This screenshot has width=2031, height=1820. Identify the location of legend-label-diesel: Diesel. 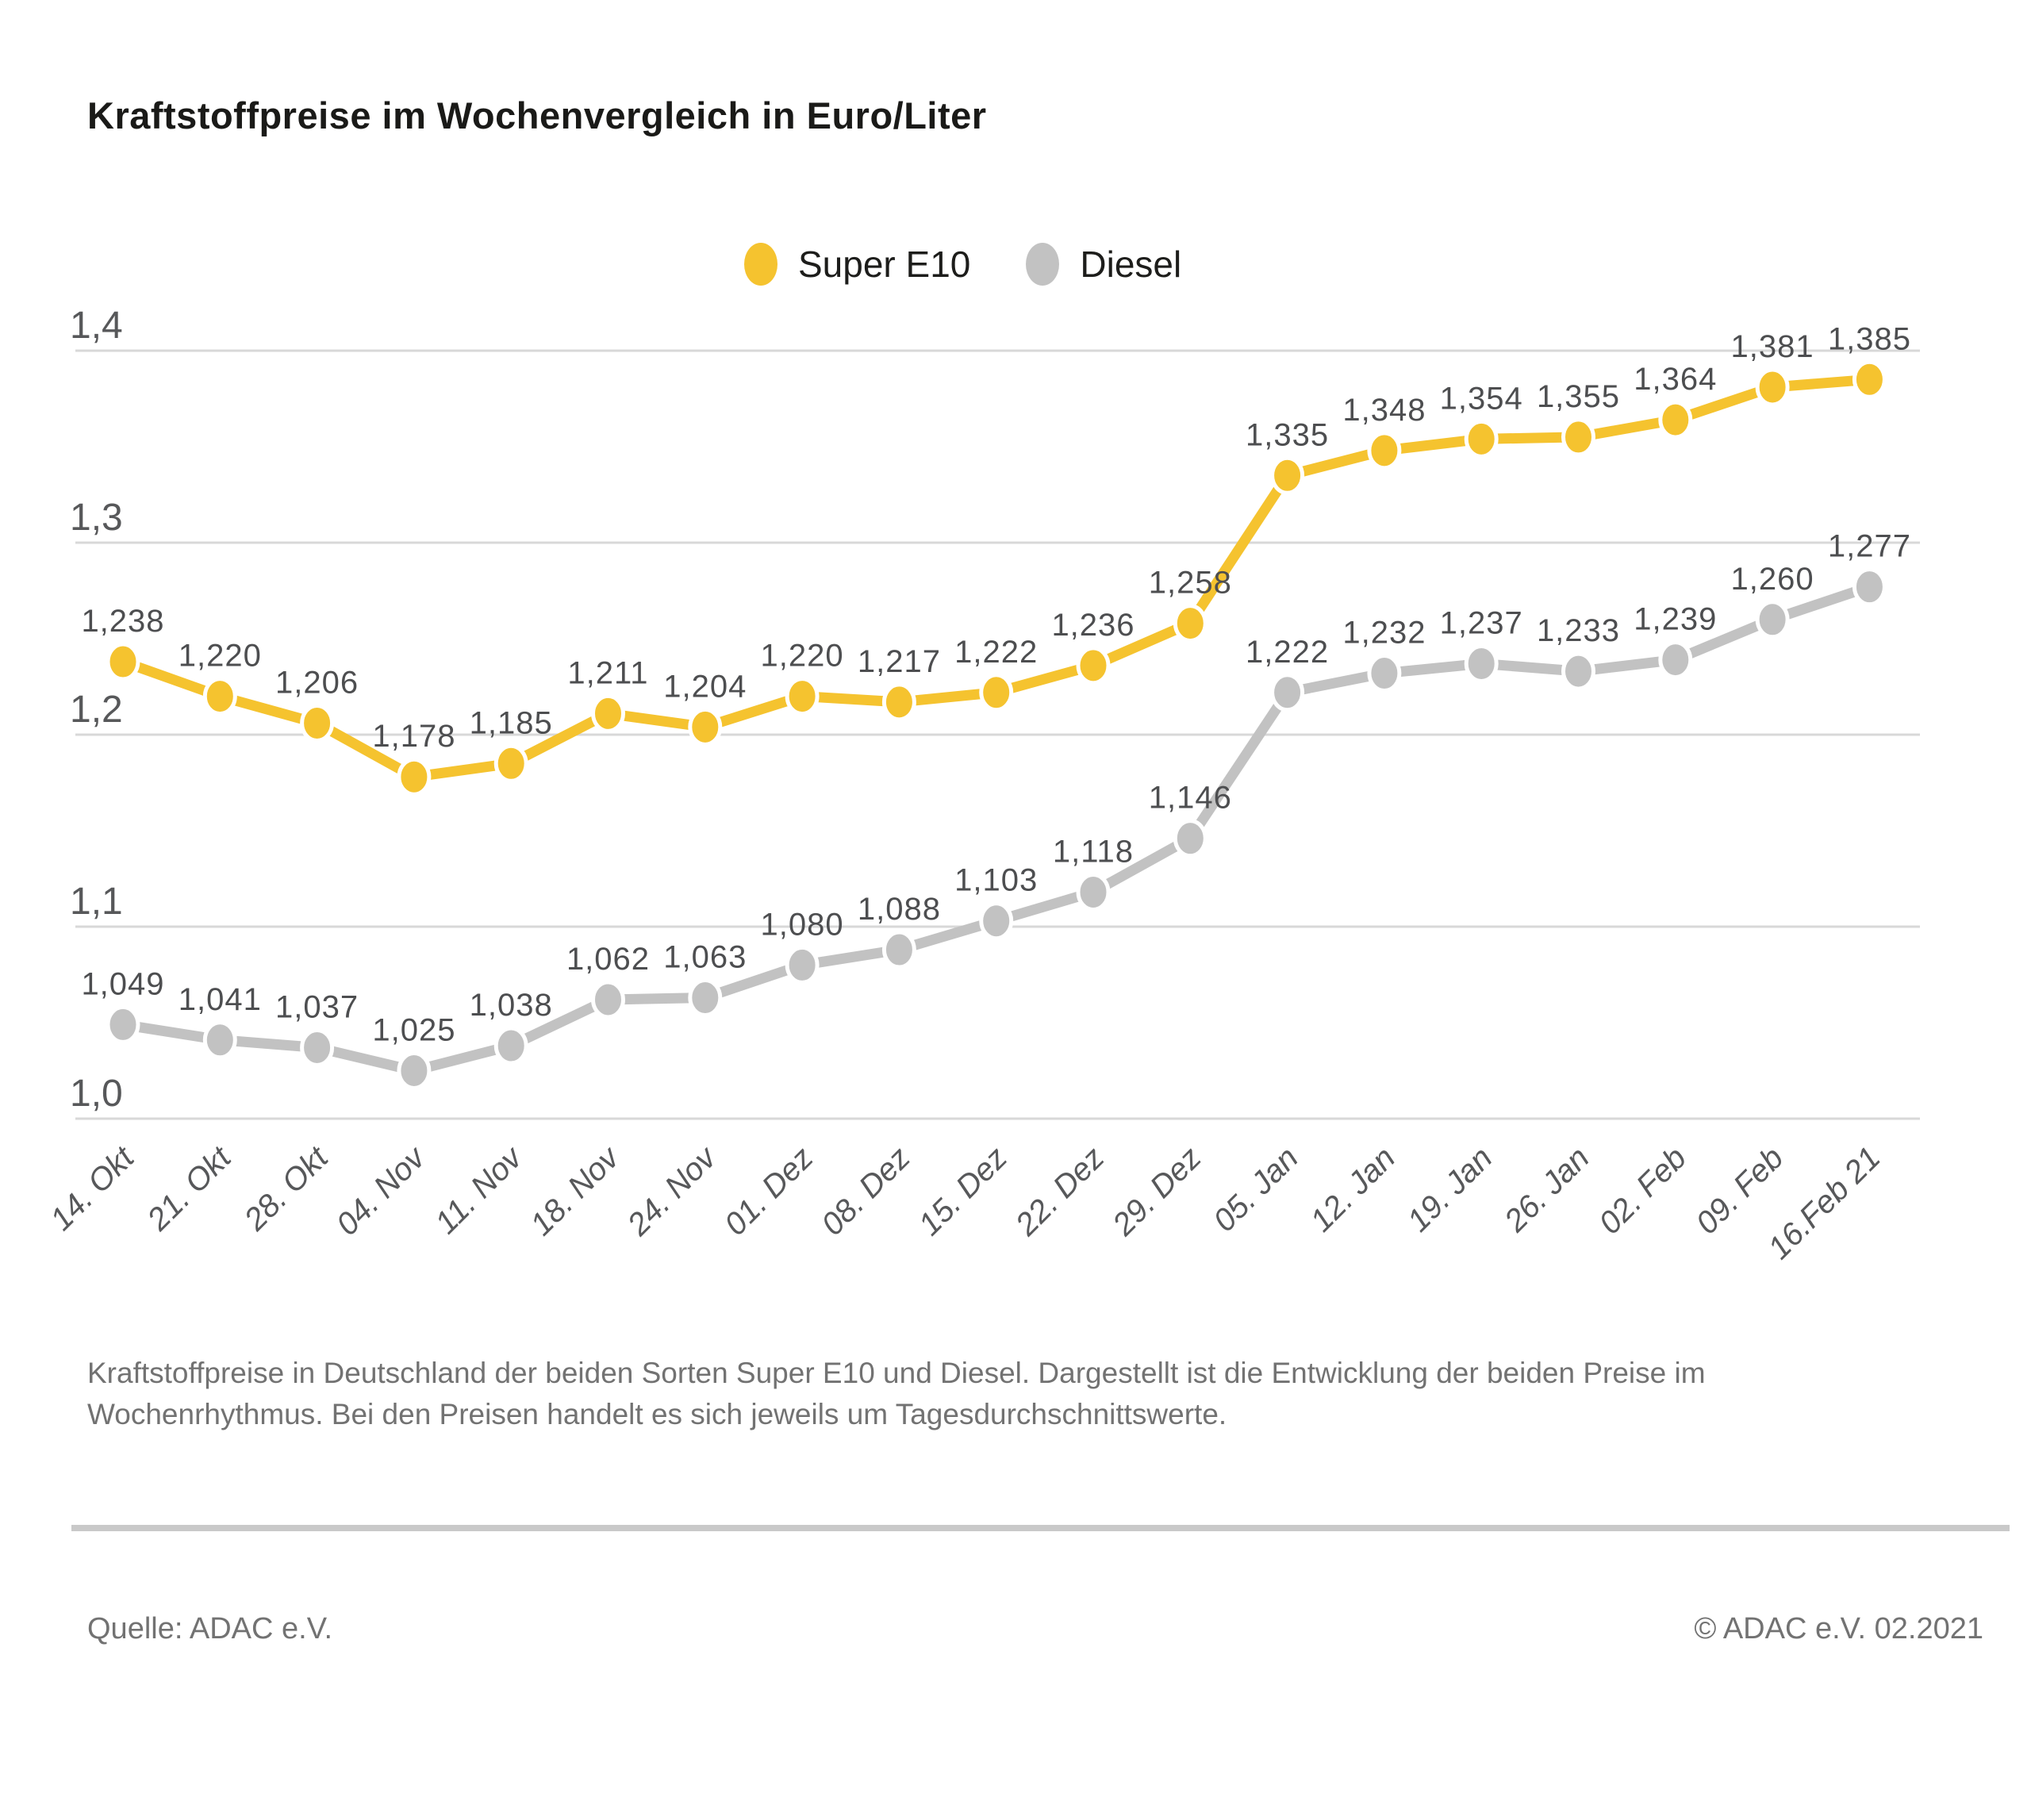
(1131, 264).